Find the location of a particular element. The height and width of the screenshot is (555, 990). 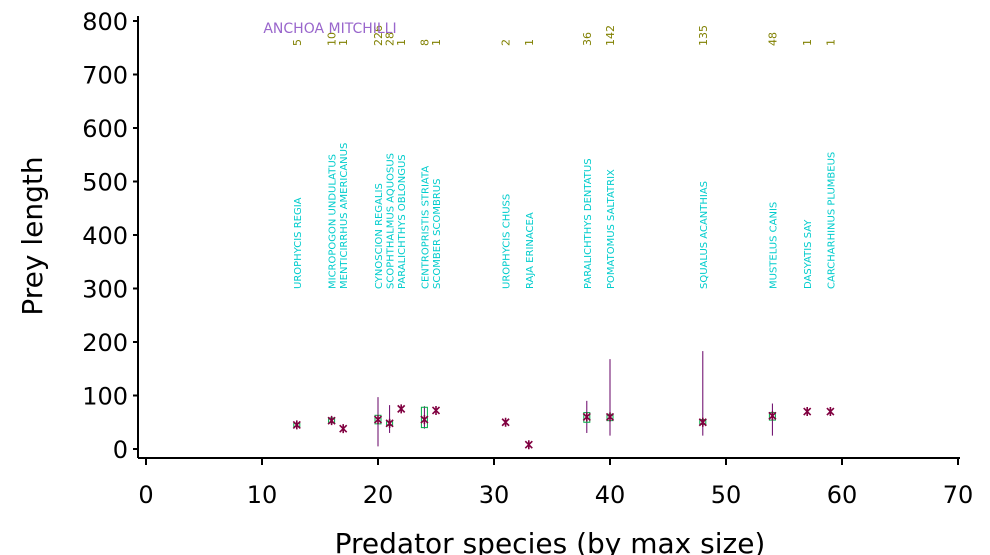

x-axis-title: Predator species (by max size) is located at coordinates (550, 541).